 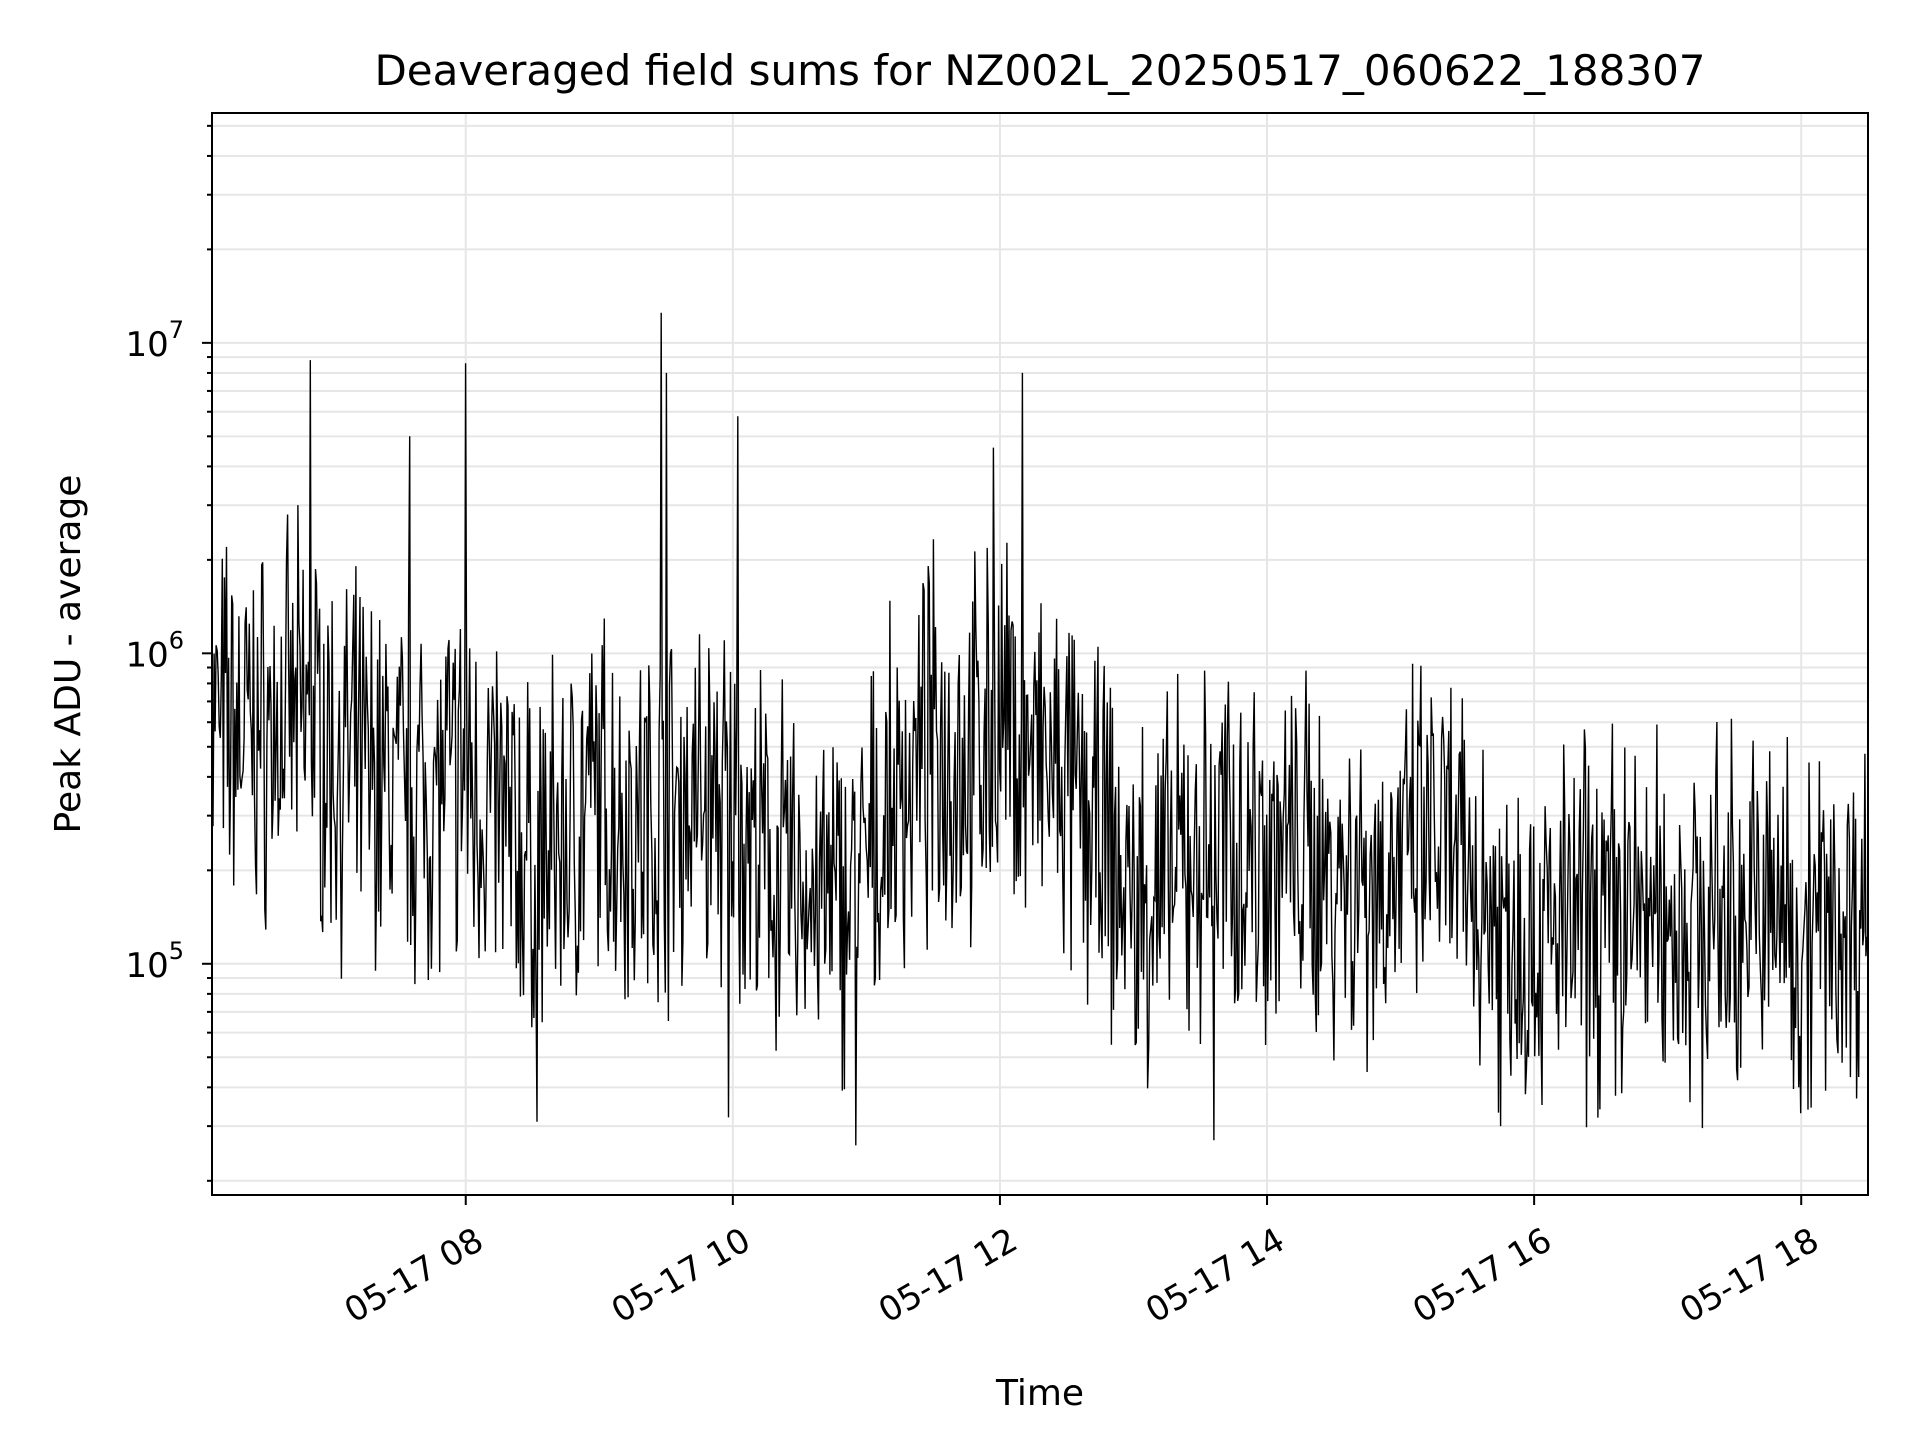 I want to click on x-axis-label: Time, so click(x=1039, y=1393).